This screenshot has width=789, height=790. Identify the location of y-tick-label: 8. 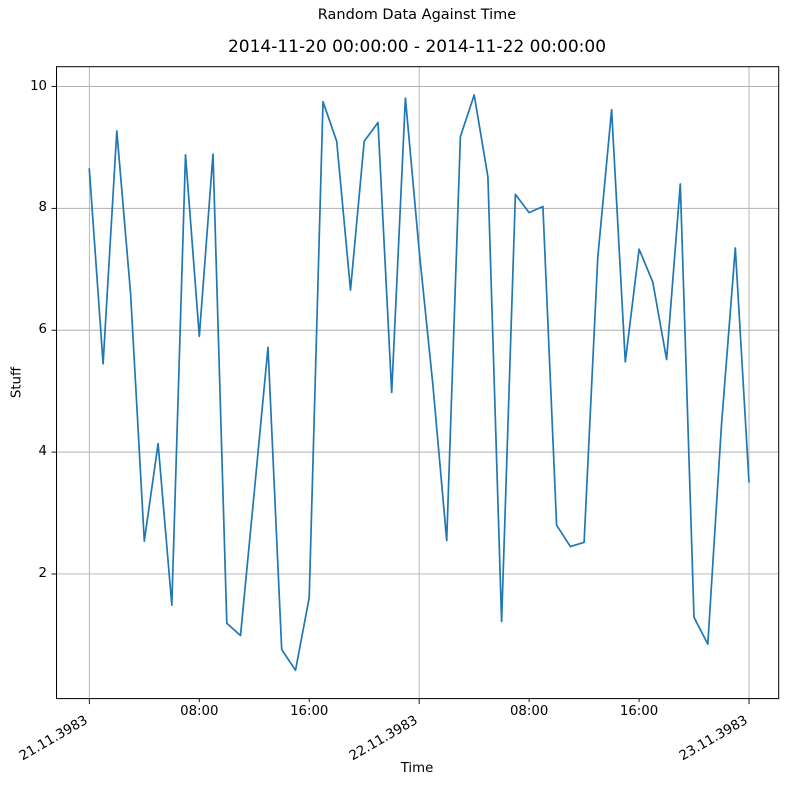
(42, 208).